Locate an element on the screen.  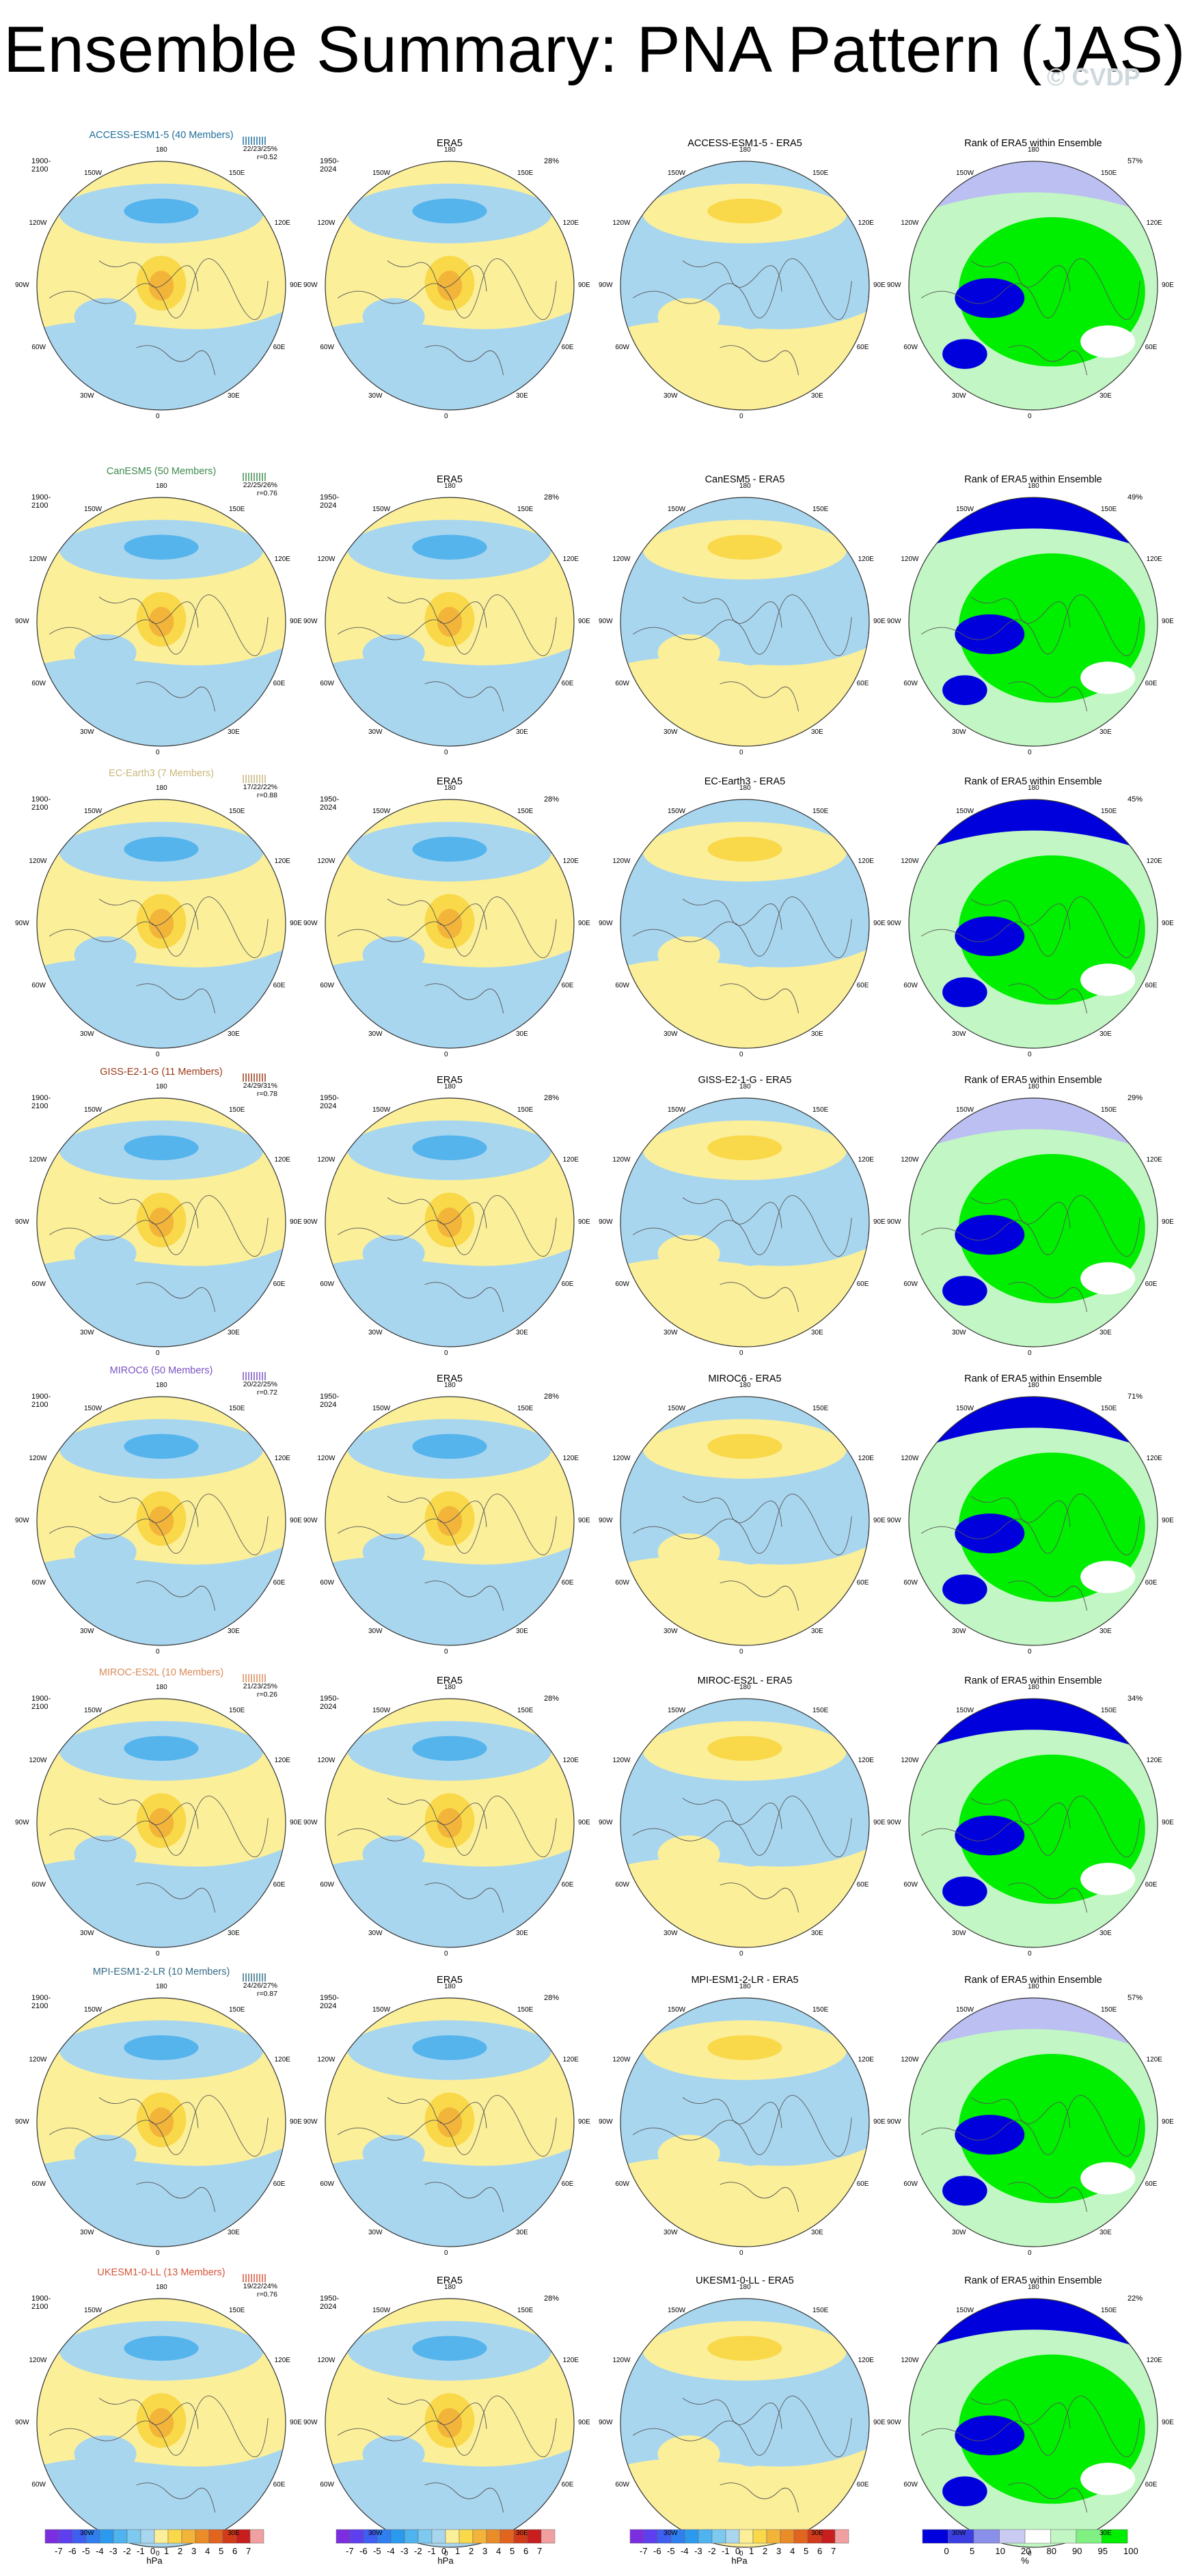
colorbar-tick-label: 0 is located at coordinates (738, 2551).